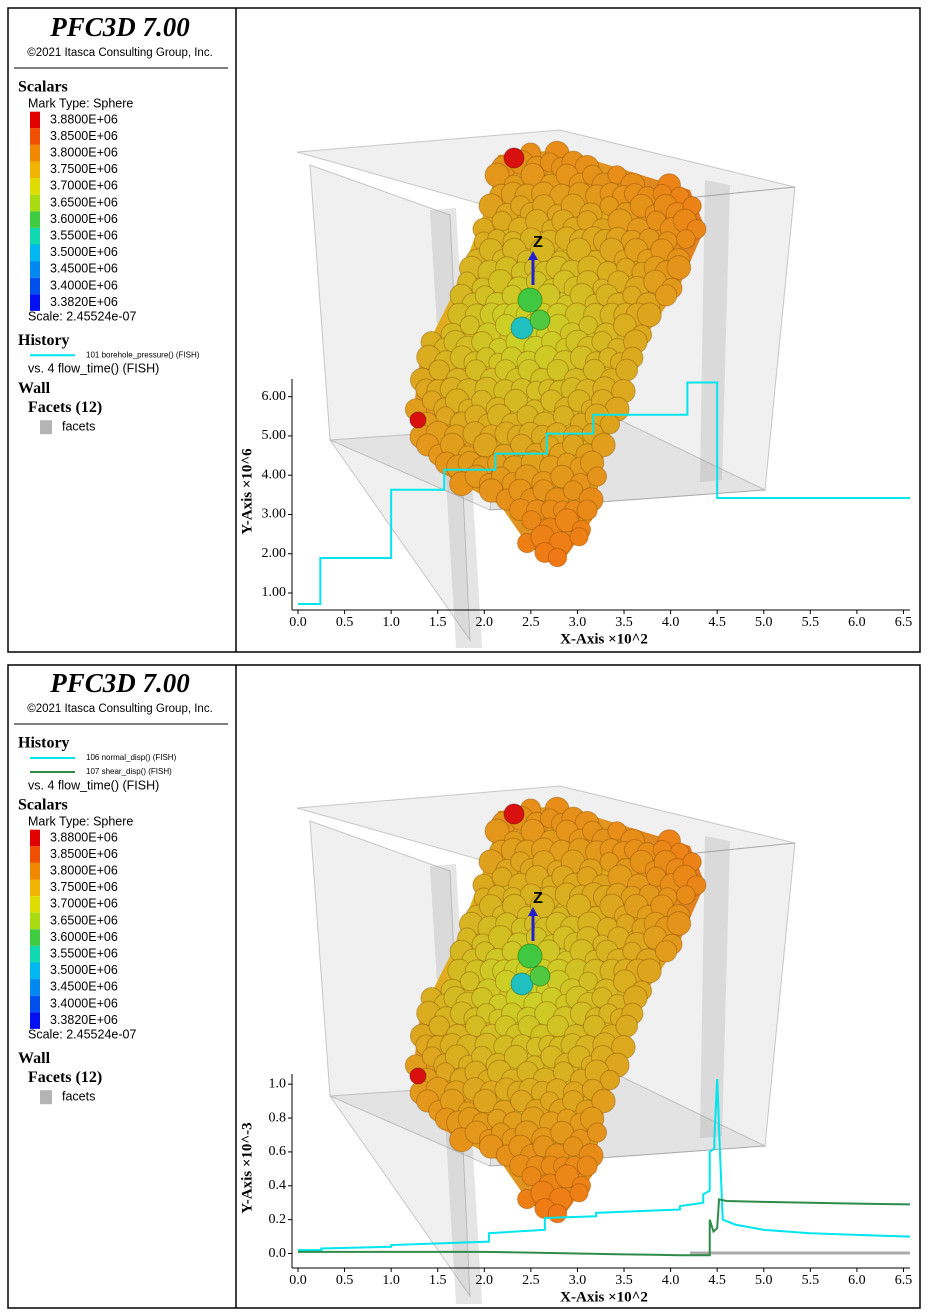  Describe the element at coordinates (131, 757) in the screenshot. I see `legend-entry: 106 normal_disp() (FISH)` at that location.